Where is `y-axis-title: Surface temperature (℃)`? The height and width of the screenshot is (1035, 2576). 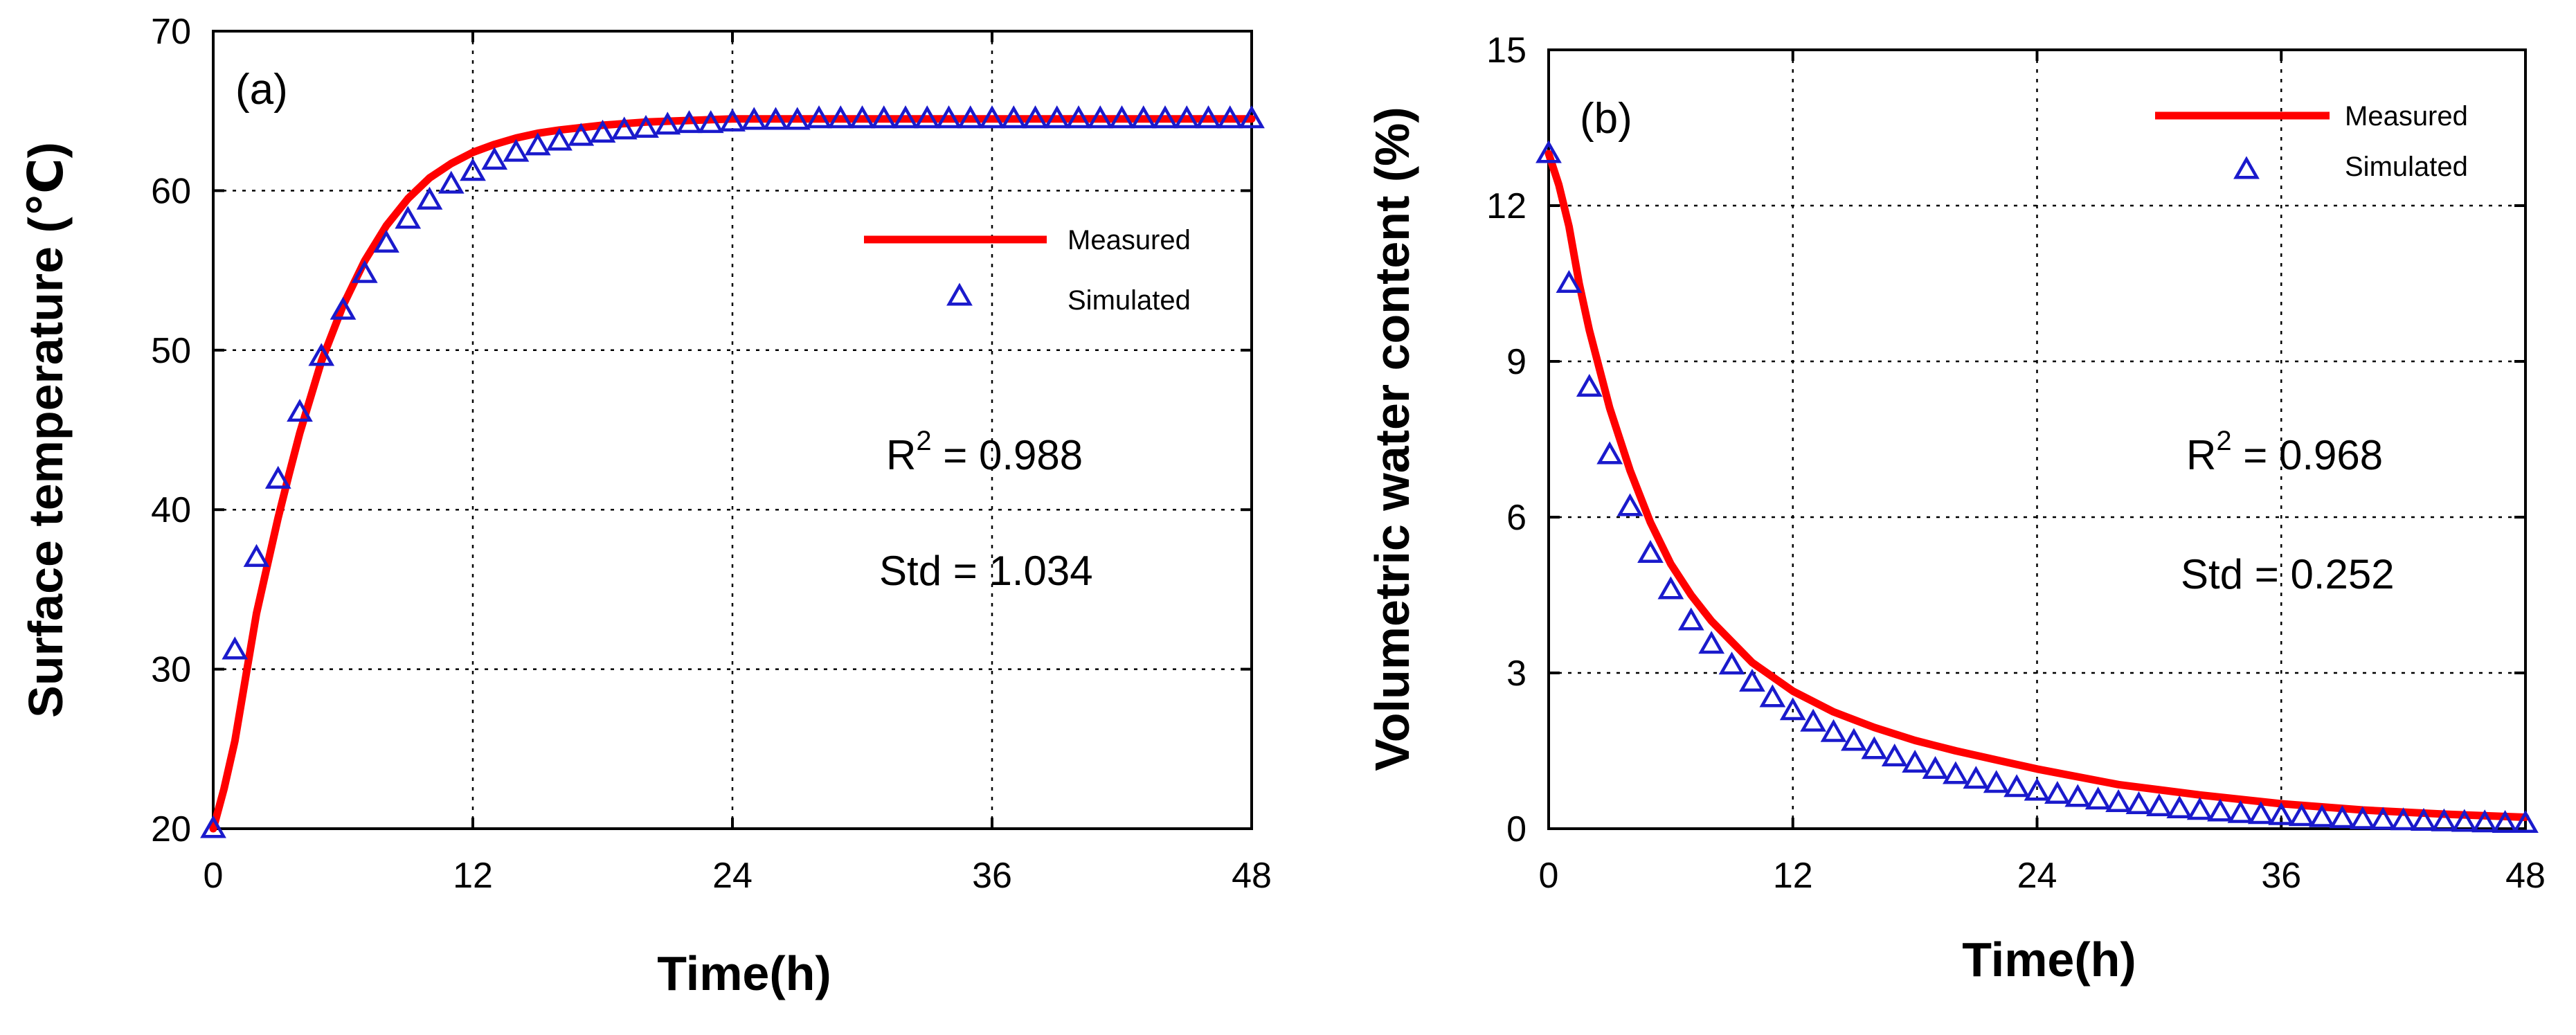
y-axis-title: Surface temperature (℃) is located at coordinates (46, 430).